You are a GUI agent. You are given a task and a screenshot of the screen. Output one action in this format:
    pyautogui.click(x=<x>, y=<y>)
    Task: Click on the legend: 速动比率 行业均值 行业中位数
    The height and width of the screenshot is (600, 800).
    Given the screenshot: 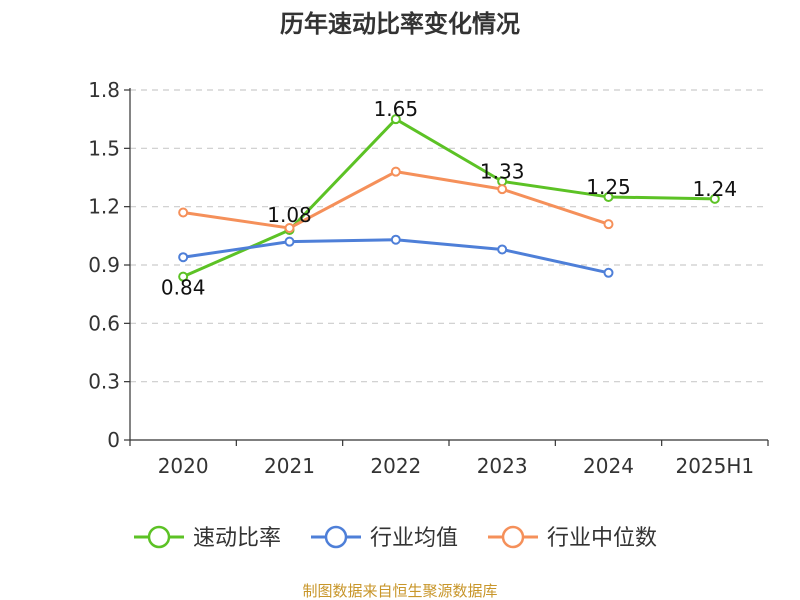 What is the action you would take?
    pyautogui.click(x=395, y=538)
    